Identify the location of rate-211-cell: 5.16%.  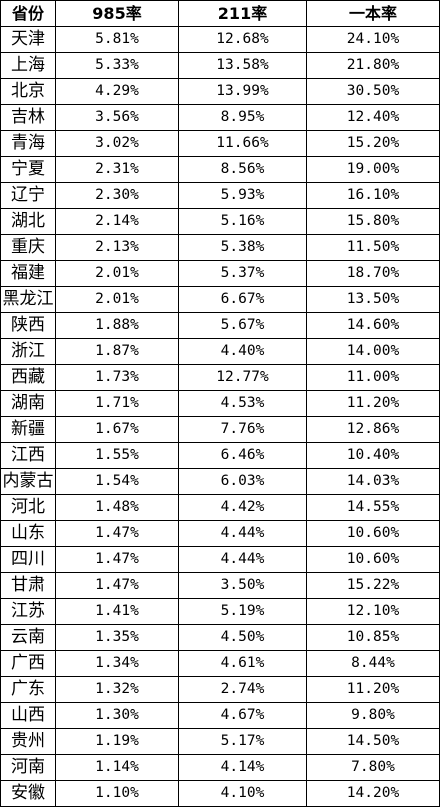
(242, 221).